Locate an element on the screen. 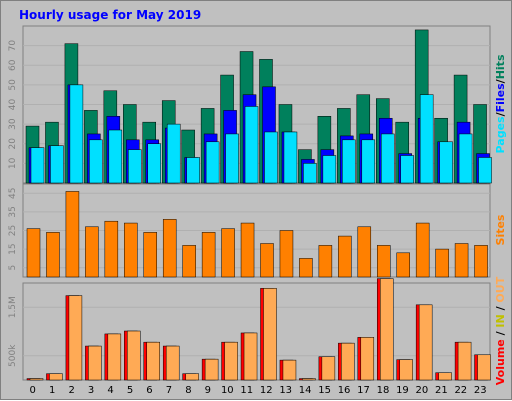 The height and width of the screenshot is (401, 512). chart-title: Hourly usage for May 2019 is located at coordinates (110, 15).